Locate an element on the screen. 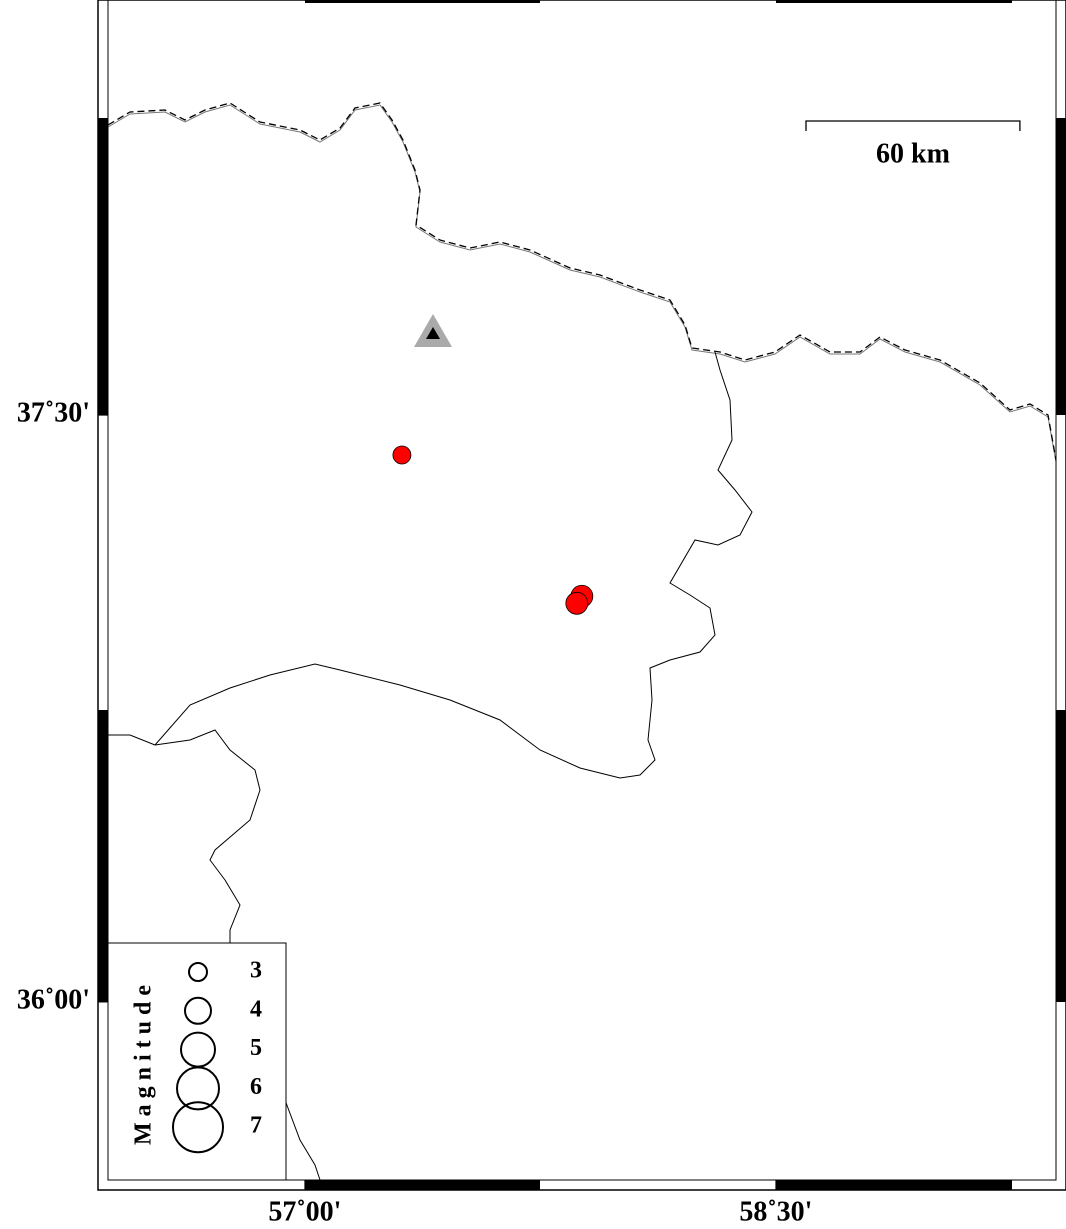 The height and width of the screenshot is (1229, 1066). legend-label: 3 is located at coordinates (256, 971).